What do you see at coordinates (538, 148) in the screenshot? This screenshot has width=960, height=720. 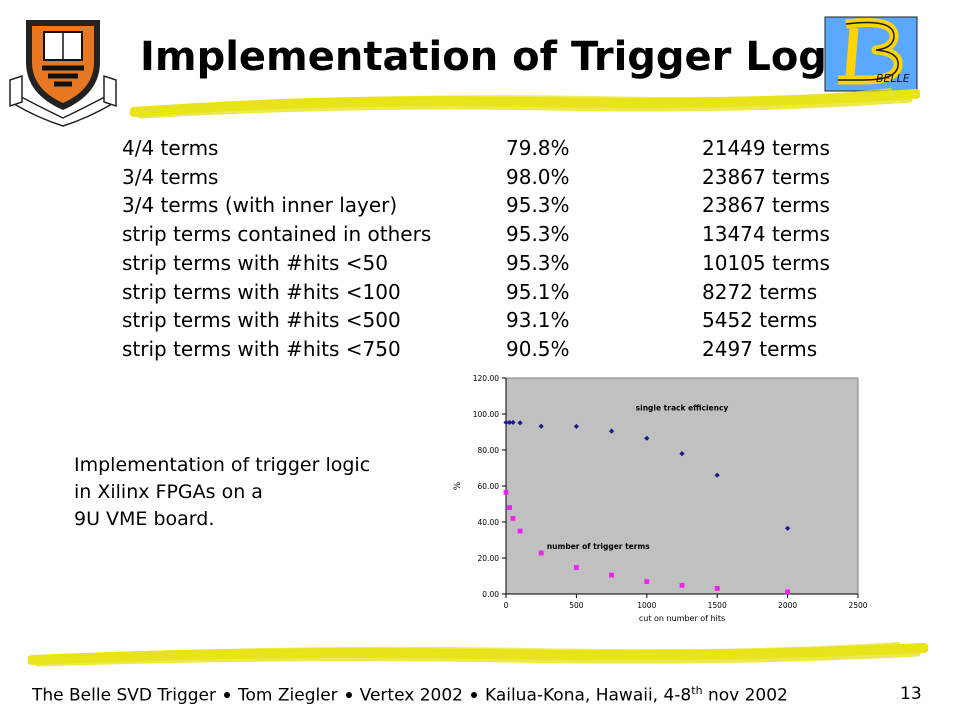 I see `row-efficiency: 79.8%` at bounding box center [538, 148].